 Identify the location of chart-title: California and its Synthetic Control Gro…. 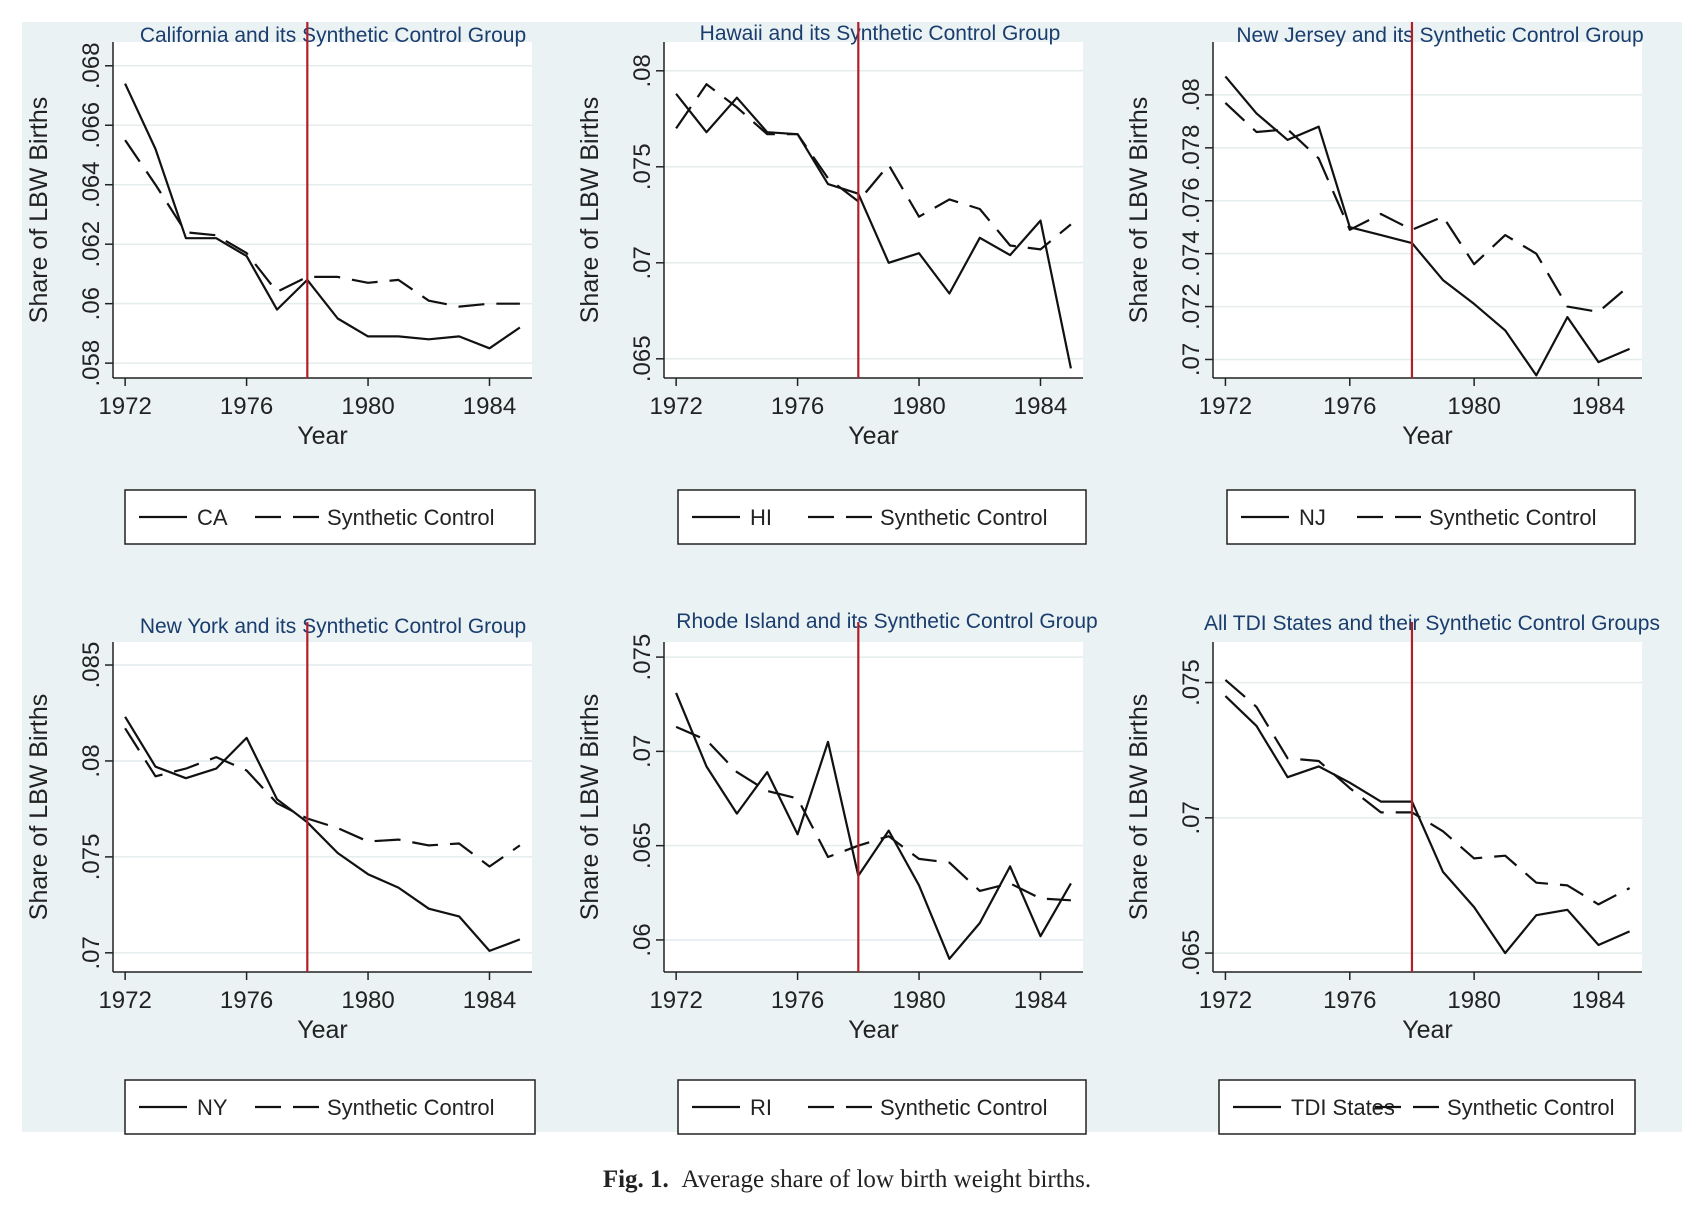
(333, 35).